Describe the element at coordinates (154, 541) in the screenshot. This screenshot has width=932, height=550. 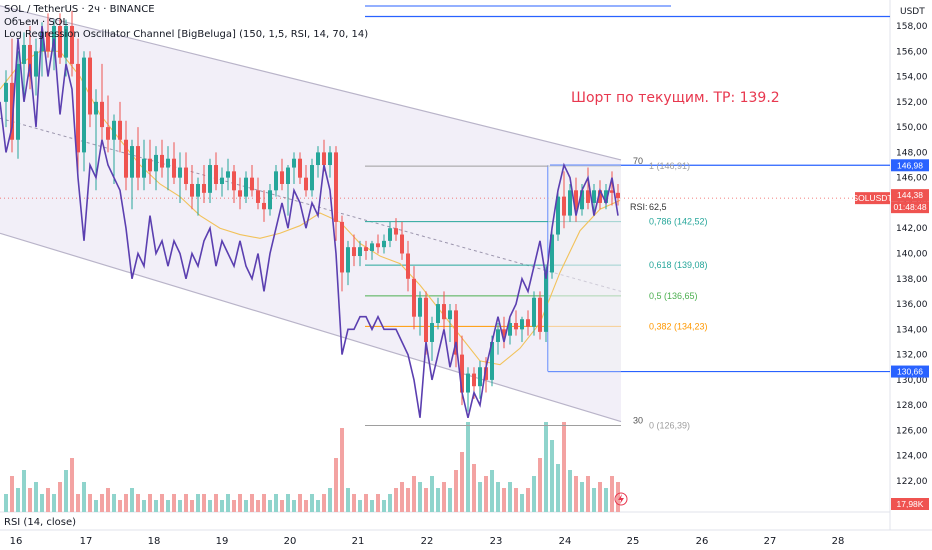
I see `time-tick-label: 18` at that location.